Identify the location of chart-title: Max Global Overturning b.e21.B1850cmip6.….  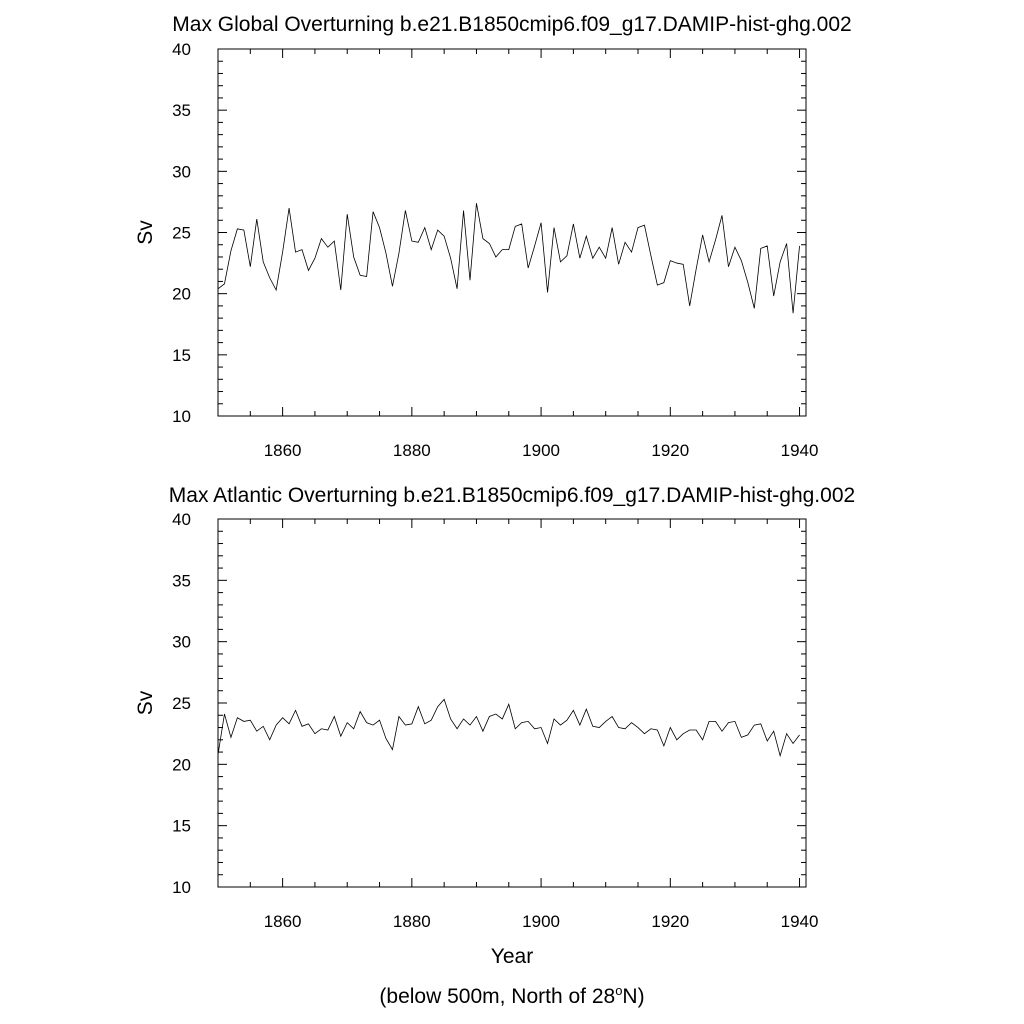
(511, 24).